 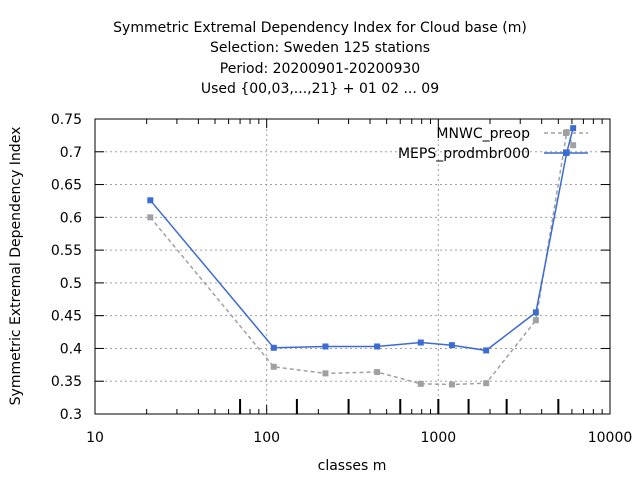 I want to click on title-line-3: Period: 20200901-20200930, so click(x=320, y=69).